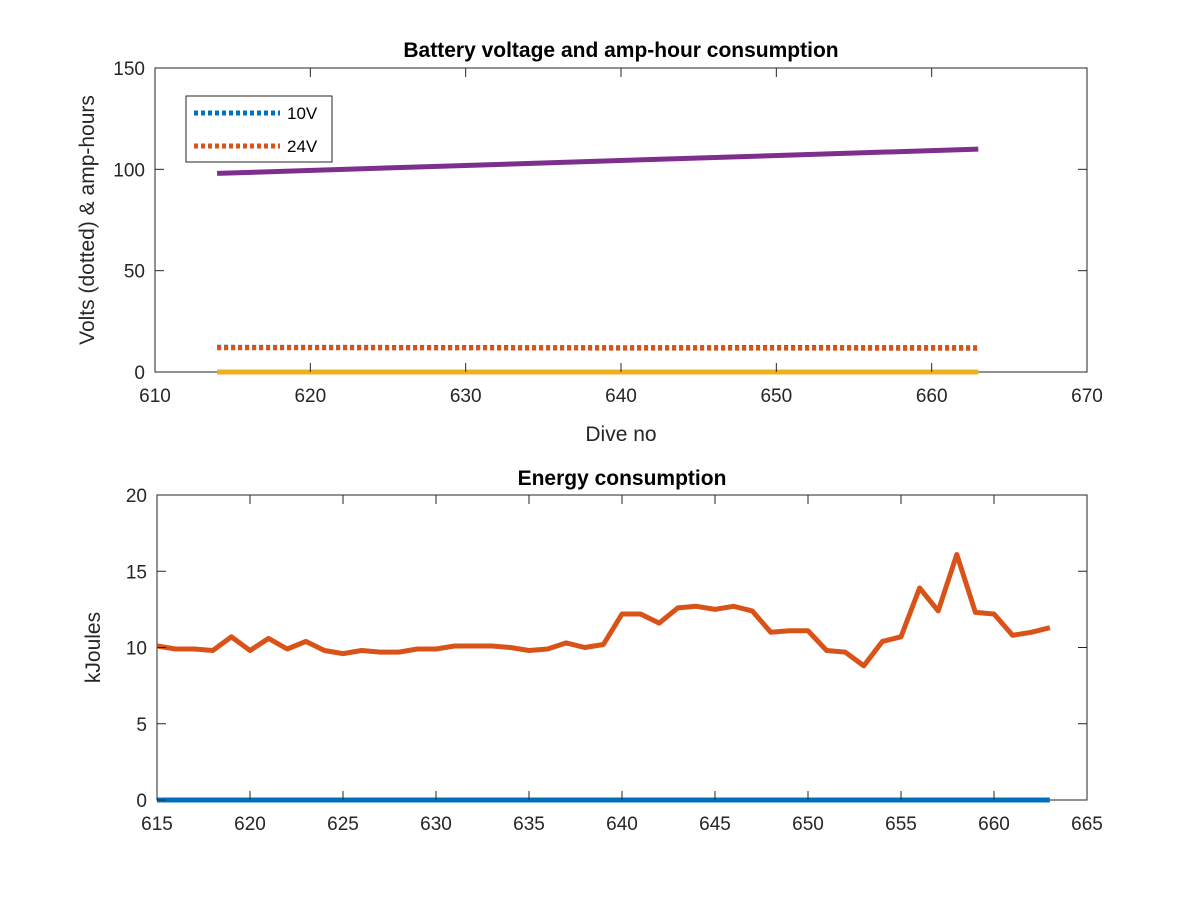  I want to click on x-tick-label: 610, so click(155, 396).